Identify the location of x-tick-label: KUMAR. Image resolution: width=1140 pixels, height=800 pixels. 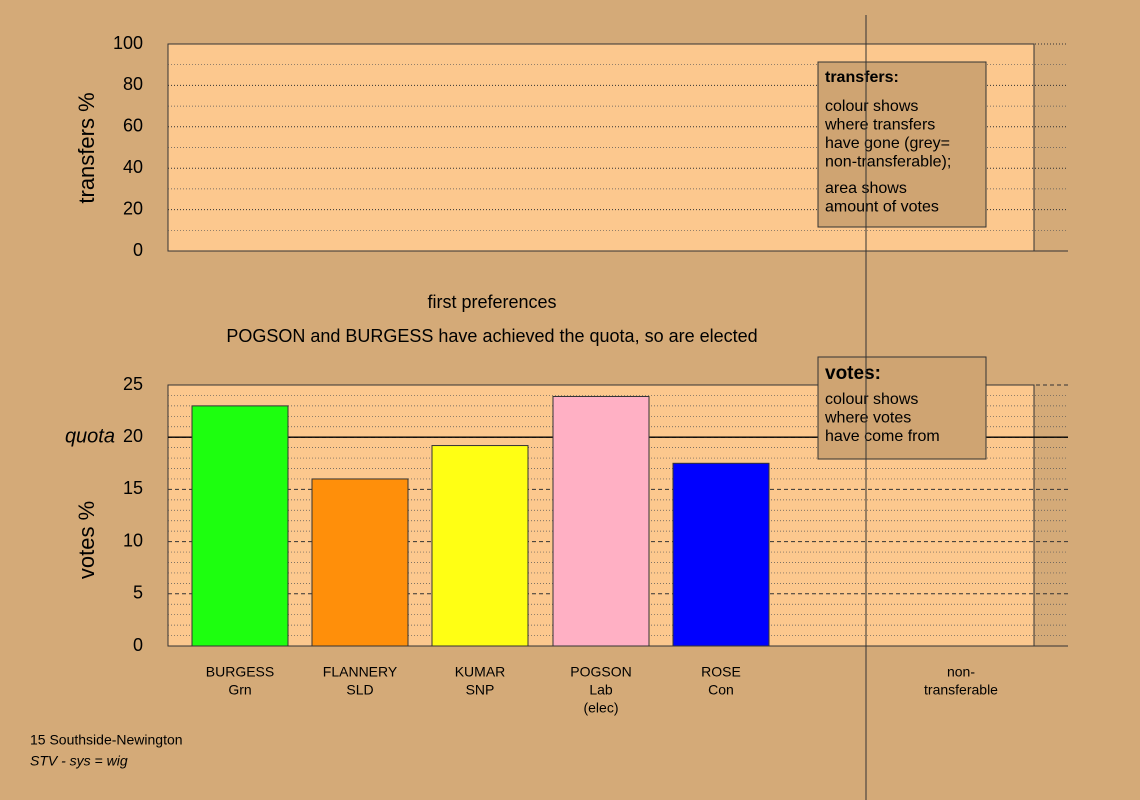
(480, 672).